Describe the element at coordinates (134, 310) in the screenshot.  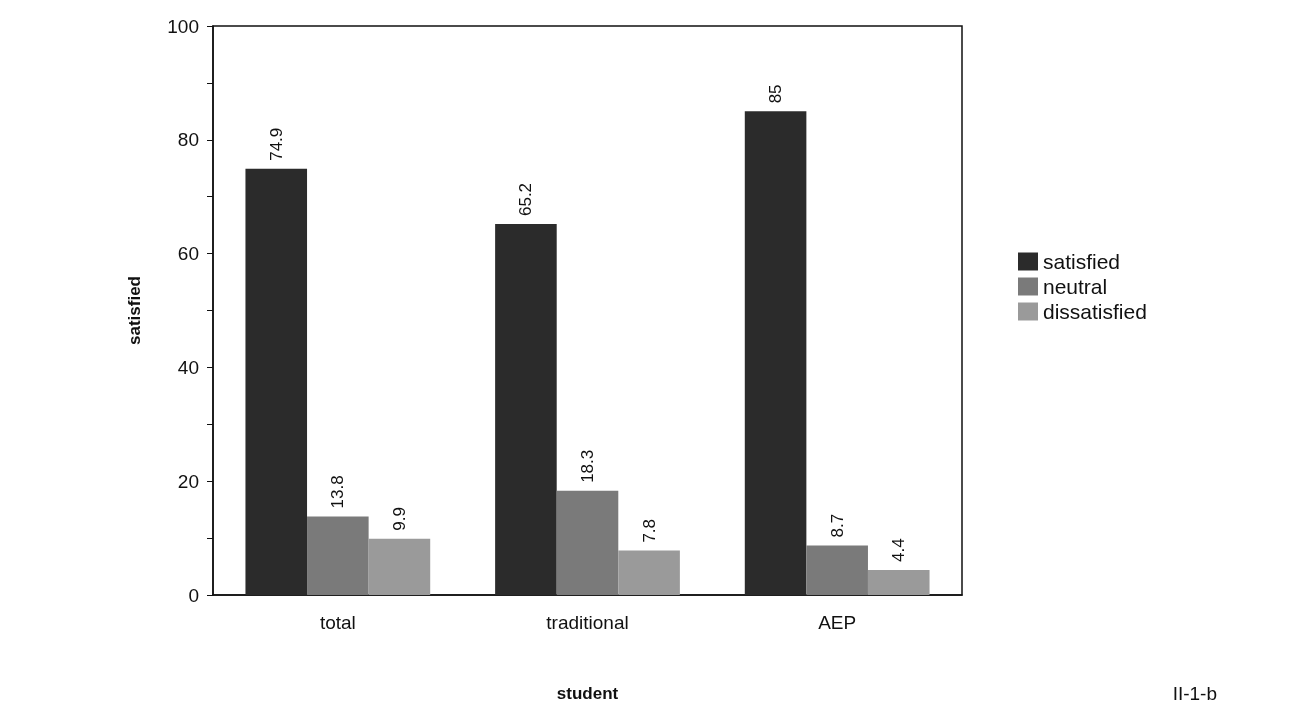
I see `y-axis-title: satisfied` at that location.